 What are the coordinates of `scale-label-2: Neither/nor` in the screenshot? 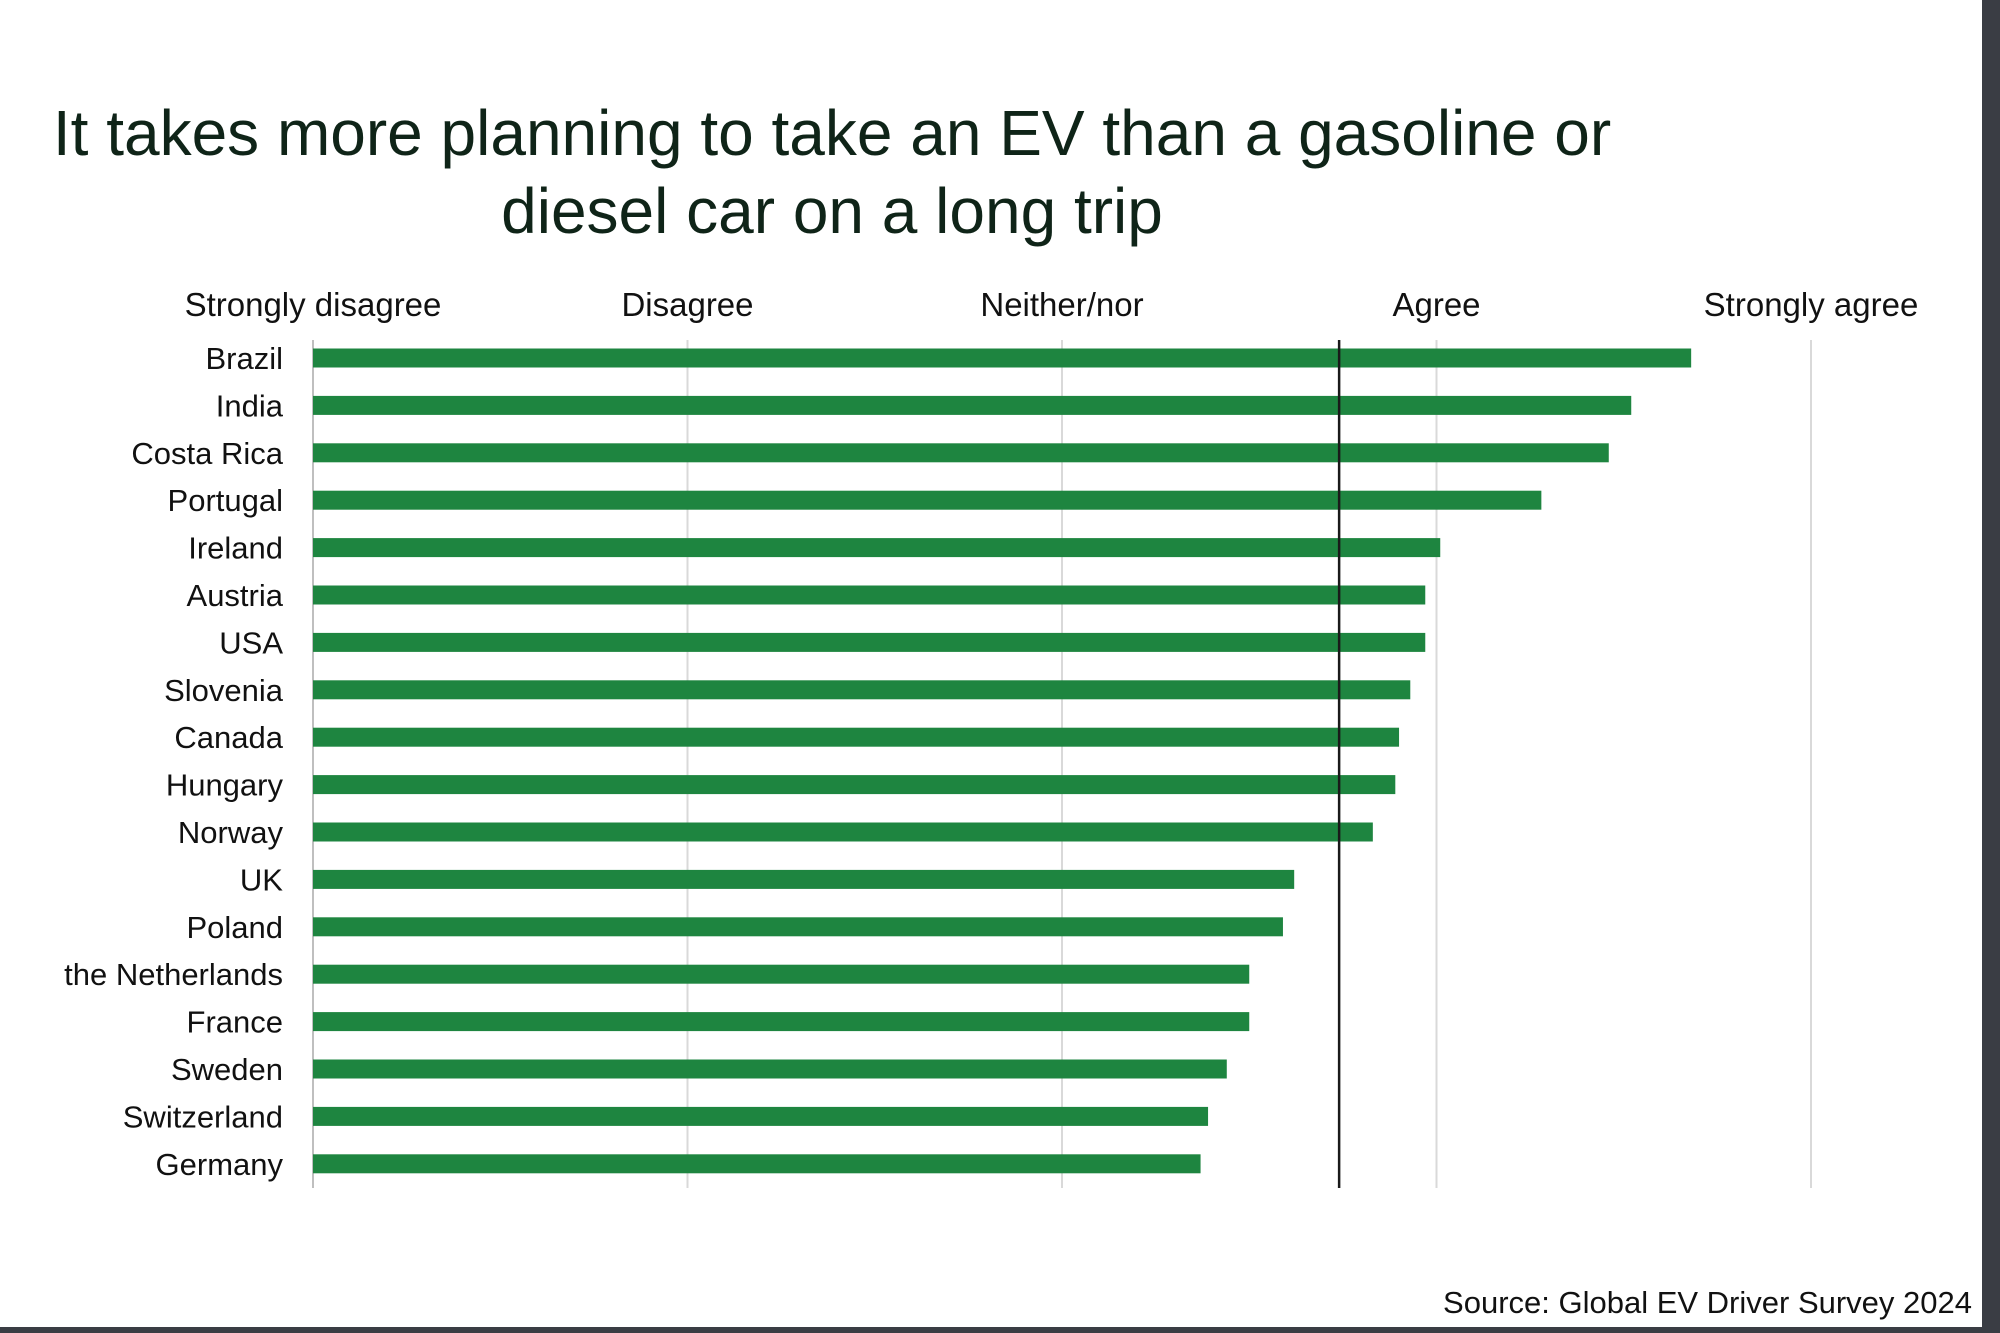 It's located at (1061, 304).